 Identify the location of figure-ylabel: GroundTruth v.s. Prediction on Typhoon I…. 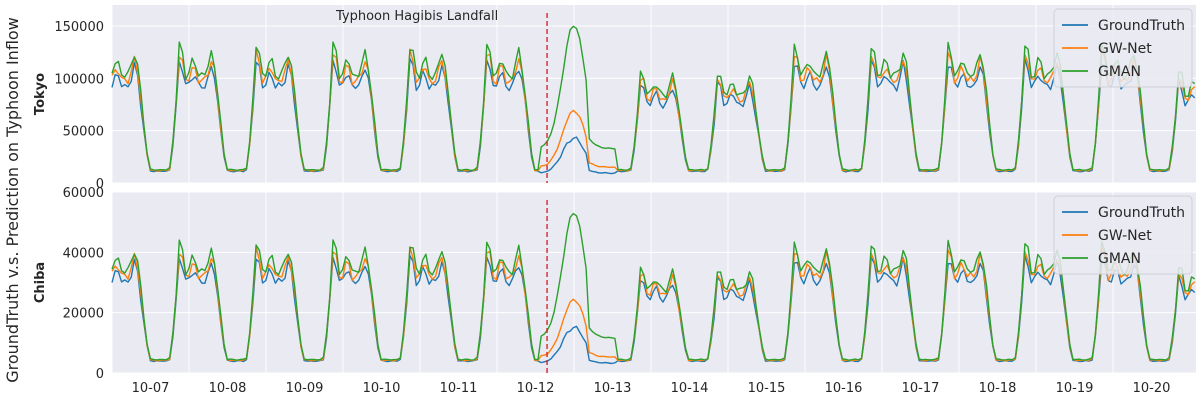
(12, 200).